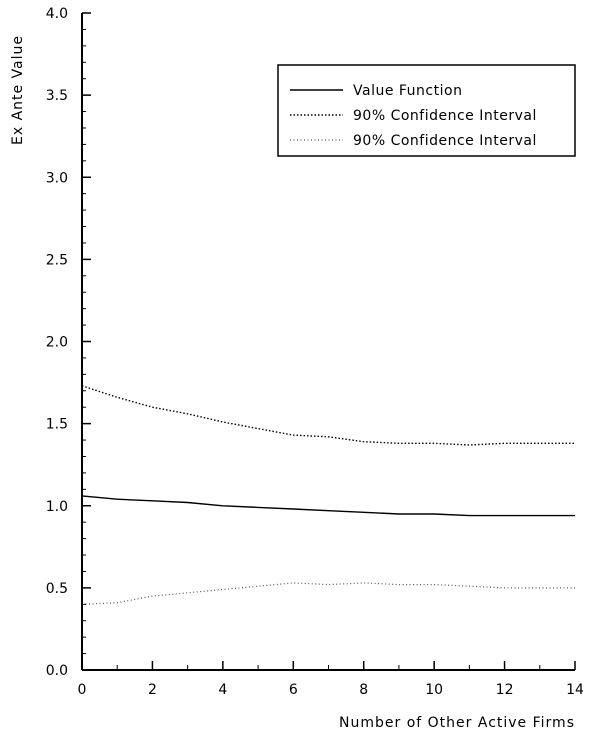  I want to click on y-tick-label: 0.5, so click(57, 589).